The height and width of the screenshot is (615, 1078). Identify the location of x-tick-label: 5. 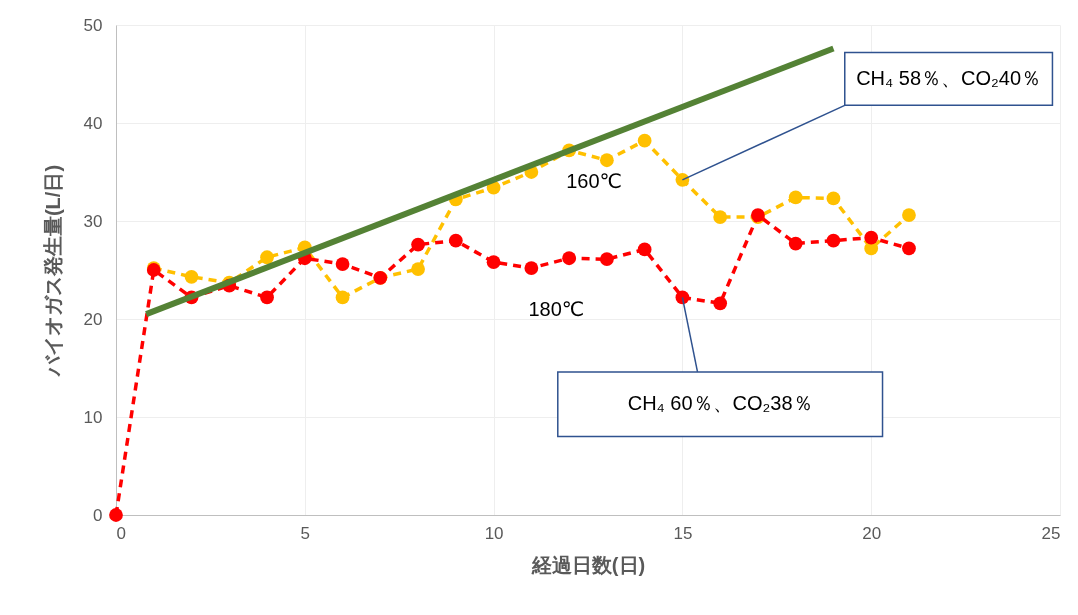
(305, 533).